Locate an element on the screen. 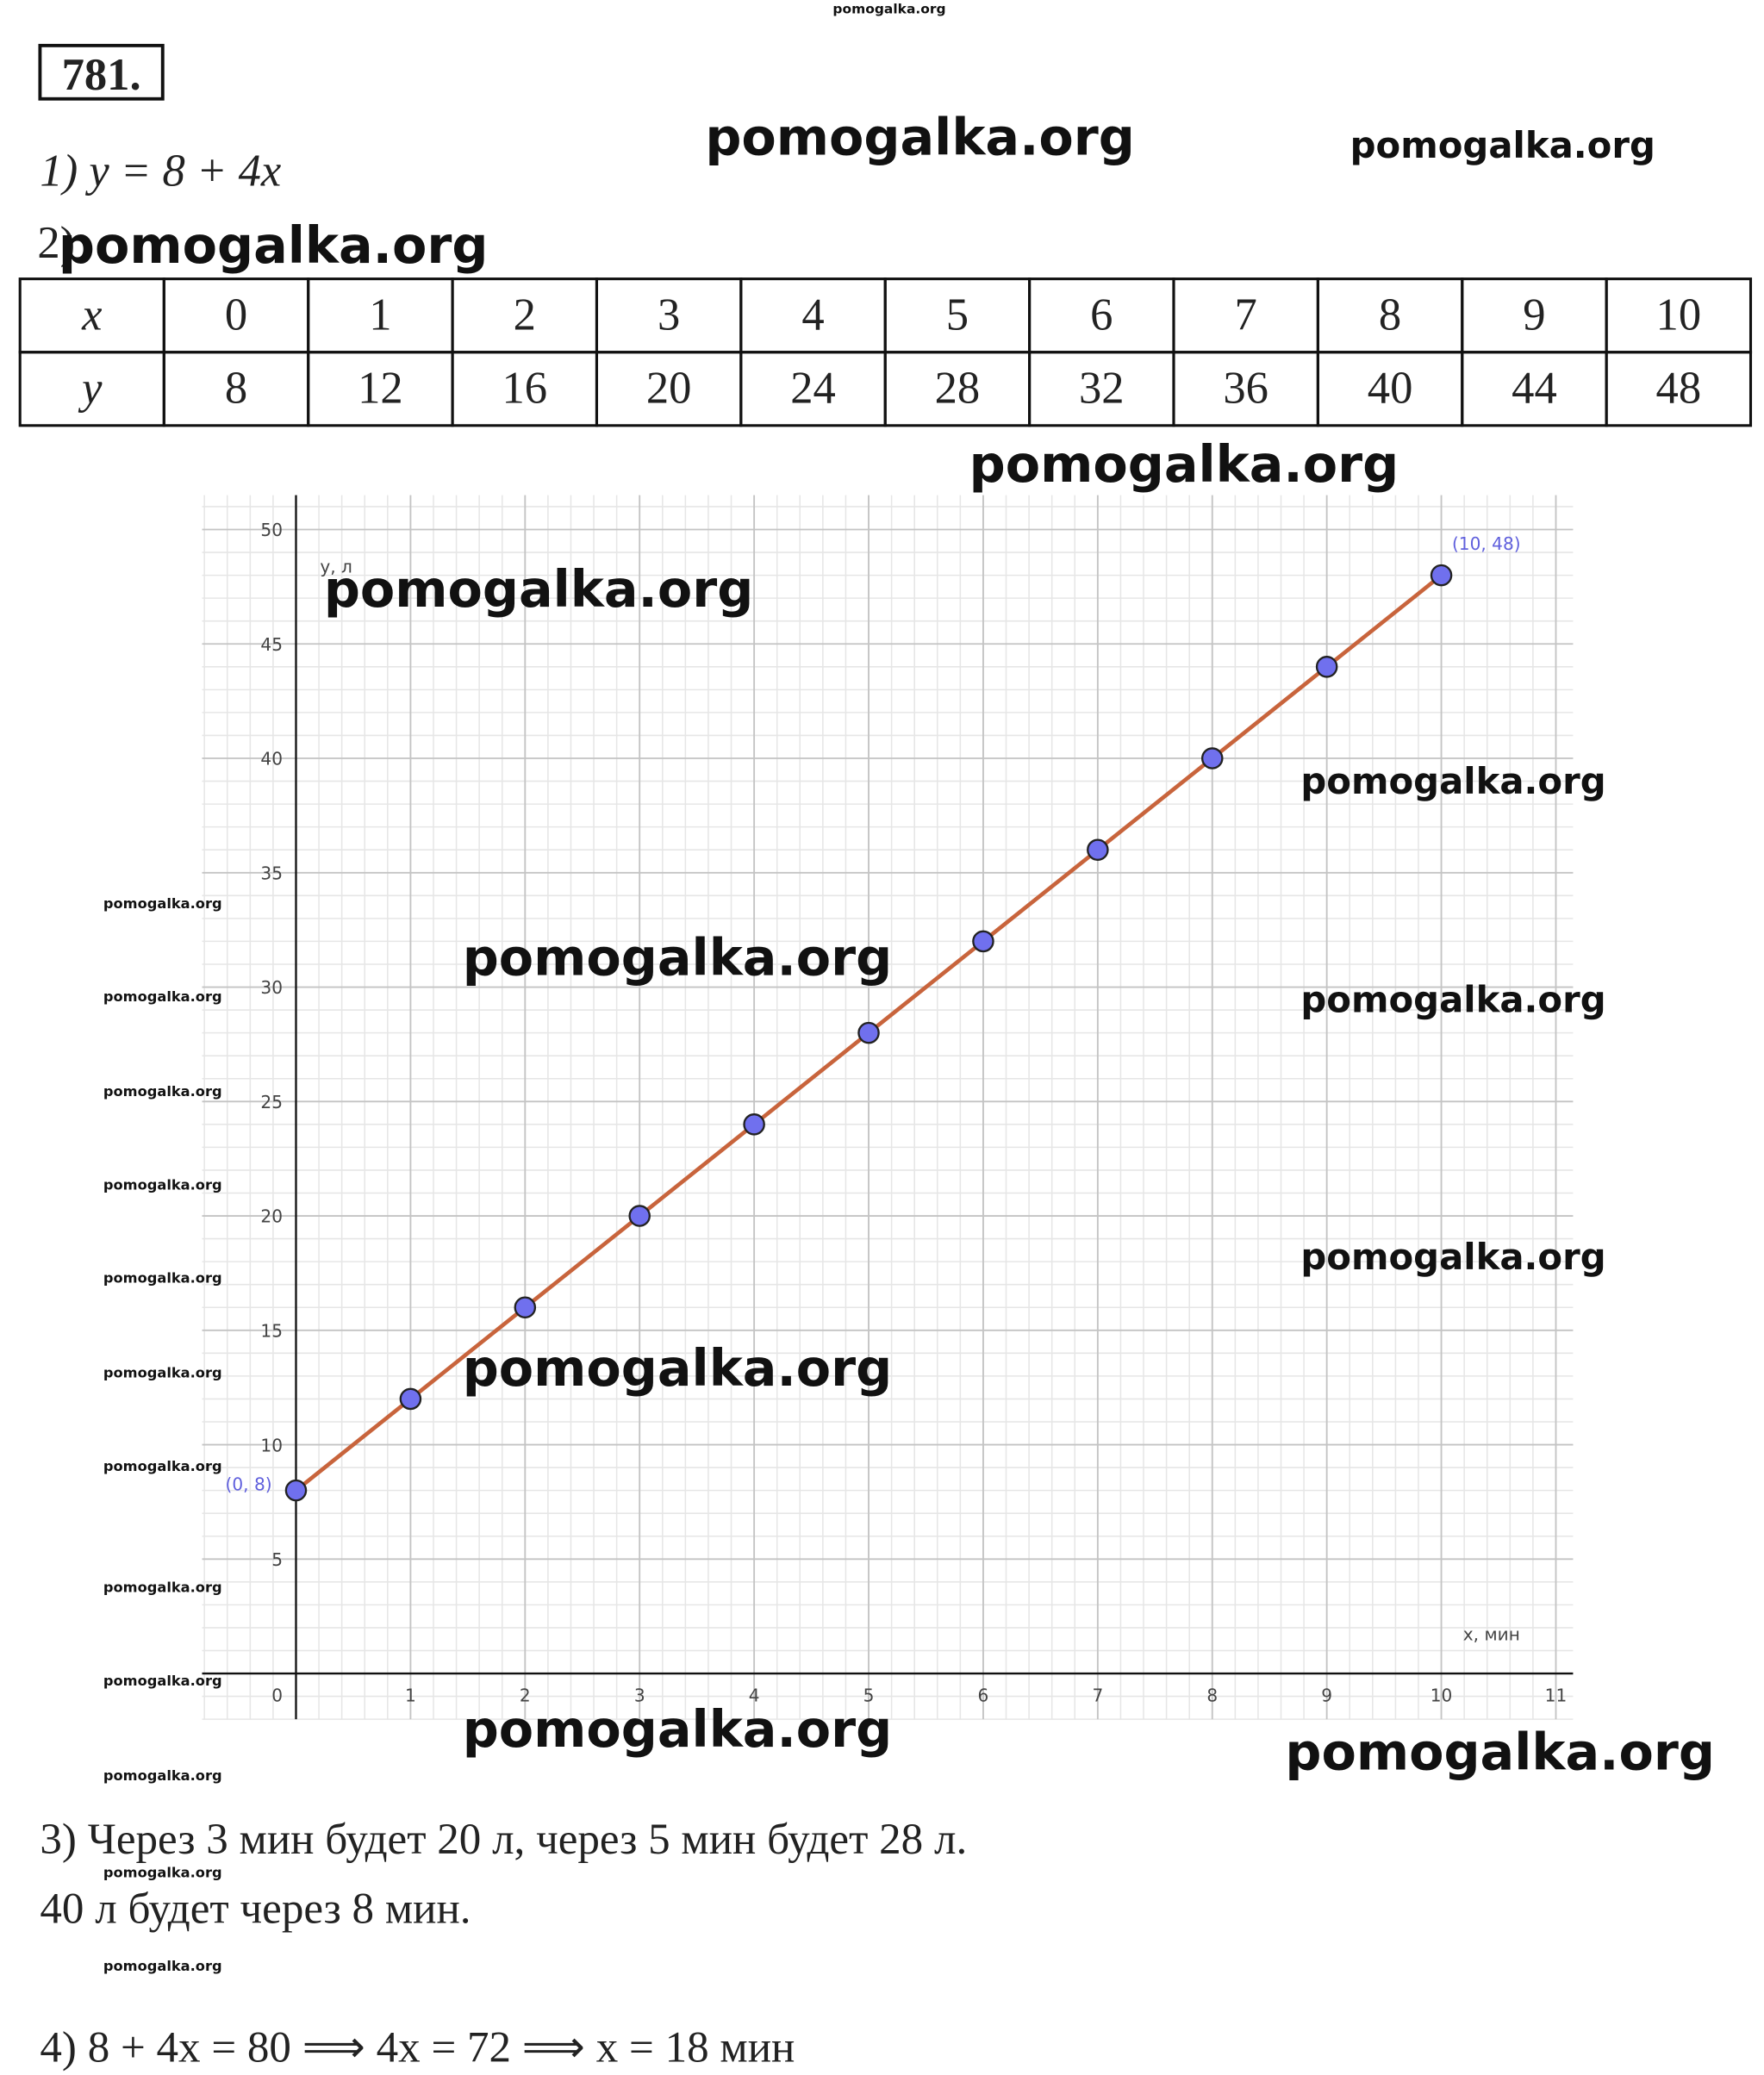  x-tick-label: 5 is located at coordinates (869, 1696).